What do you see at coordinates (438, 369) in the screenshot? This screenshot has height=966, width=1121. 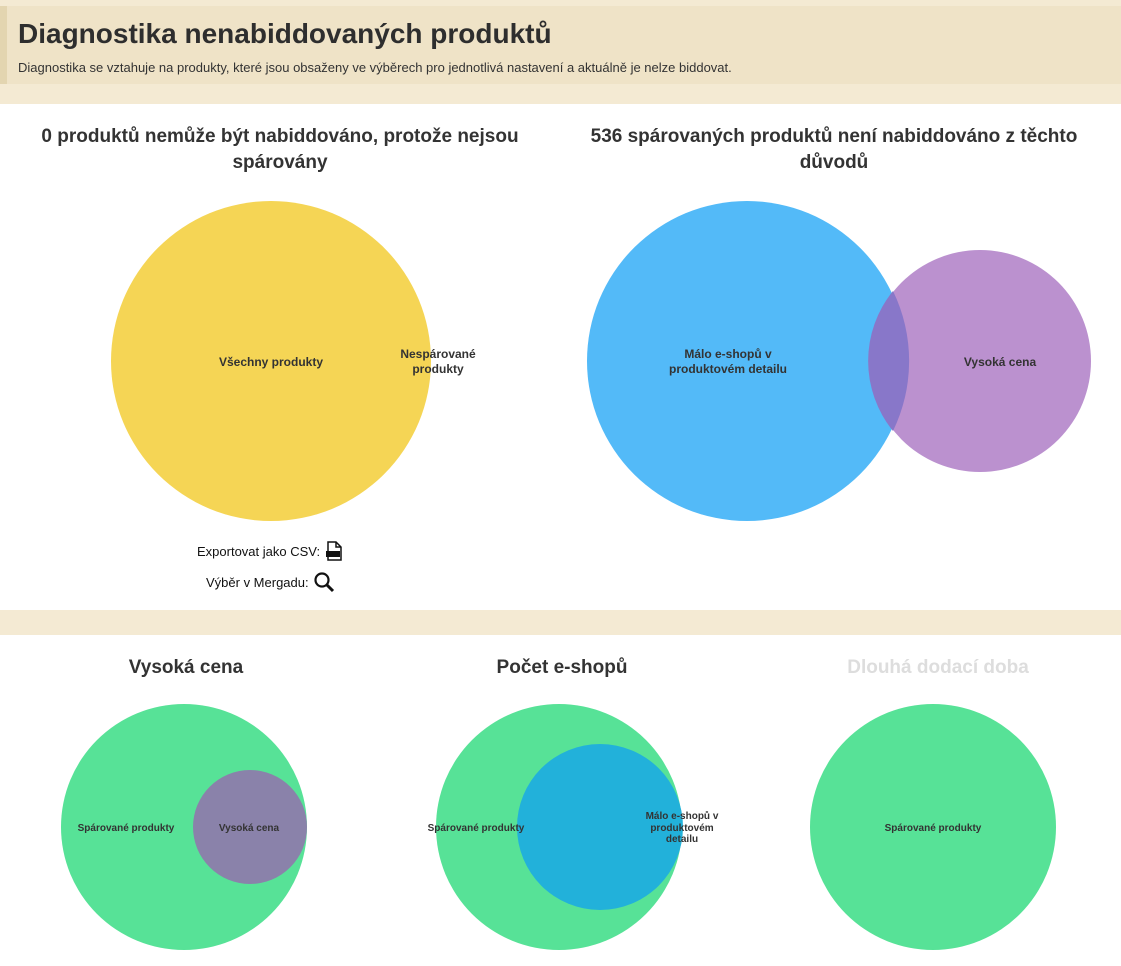 I see `venn-label-unpaired-2: produkty` at bounding box center [438, 369].